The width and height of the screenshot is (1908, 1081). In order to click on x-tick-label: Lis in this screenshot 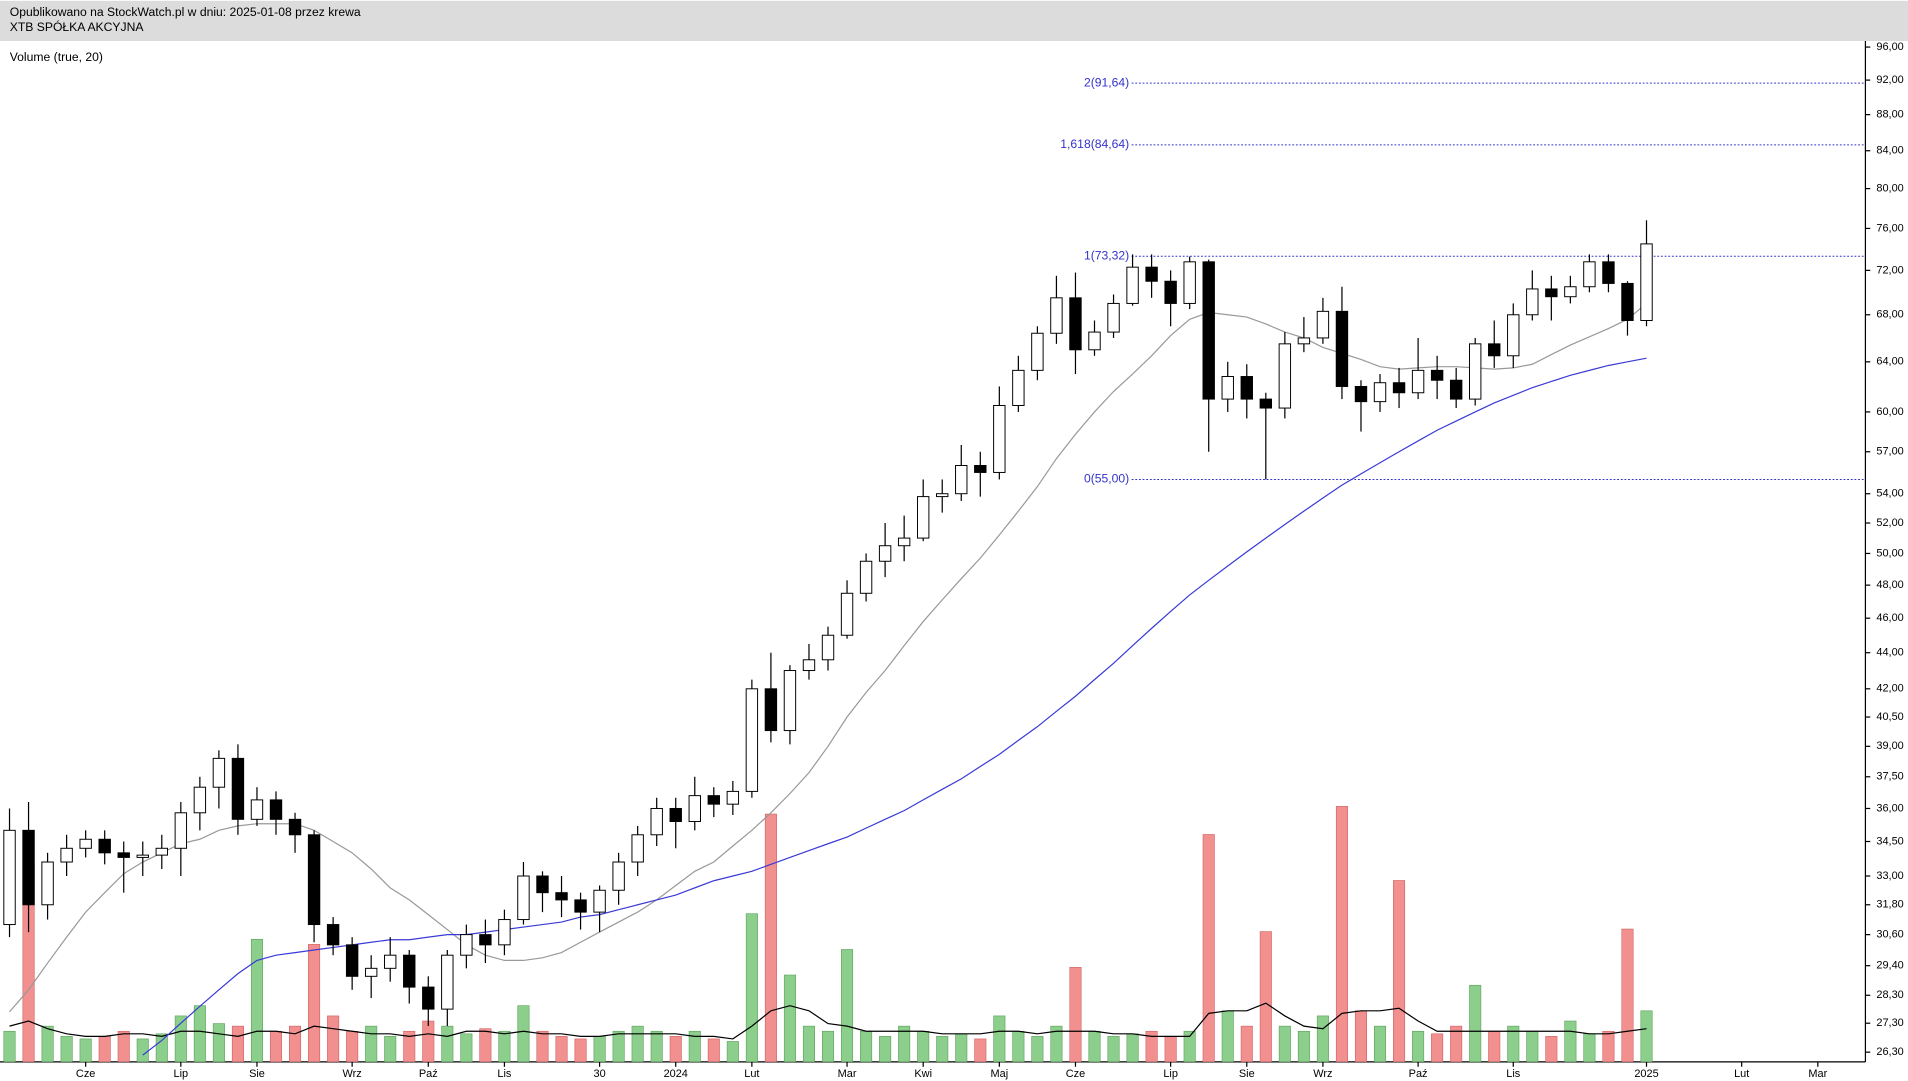, I will do `click(504, 1074)`.